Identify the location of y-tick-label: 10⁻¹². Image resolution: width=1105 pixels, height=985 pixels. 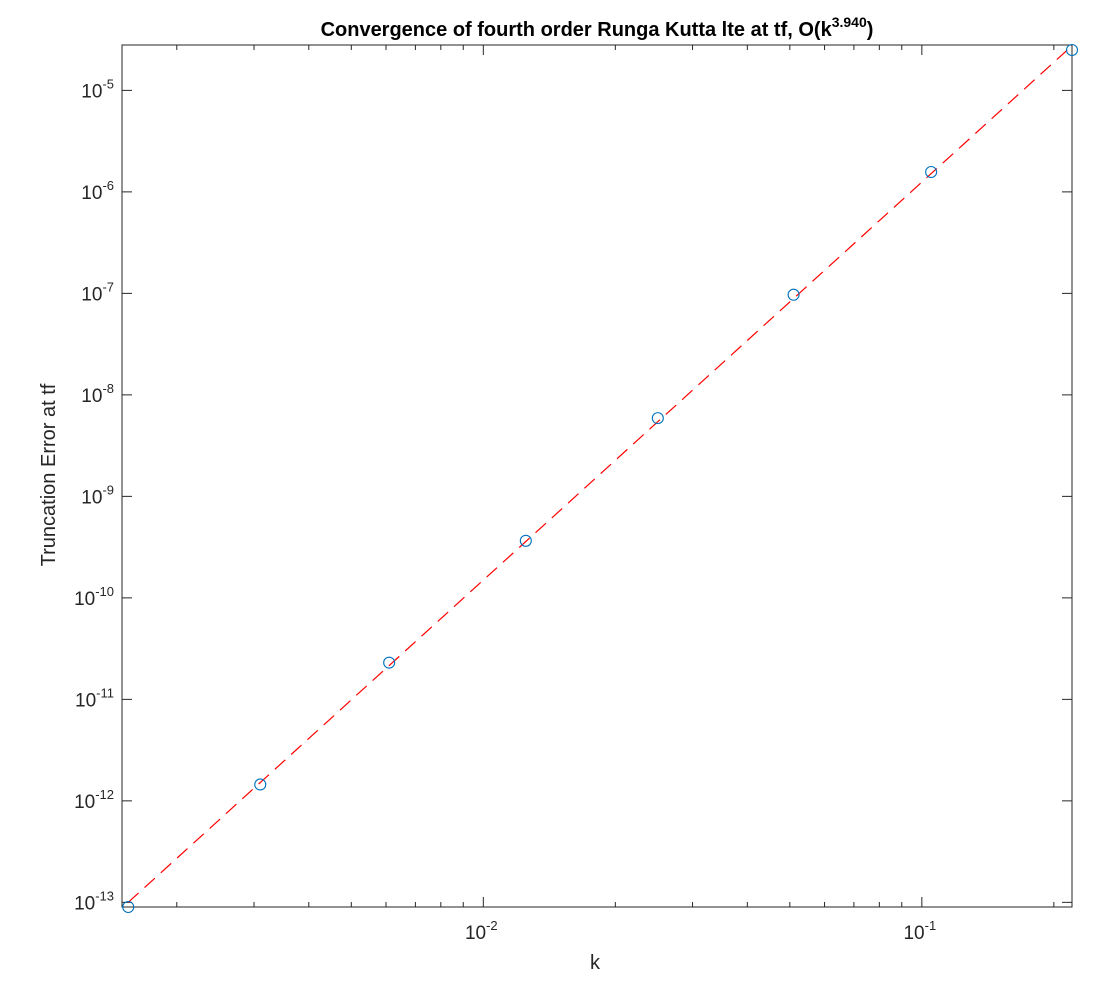
(94, 800).